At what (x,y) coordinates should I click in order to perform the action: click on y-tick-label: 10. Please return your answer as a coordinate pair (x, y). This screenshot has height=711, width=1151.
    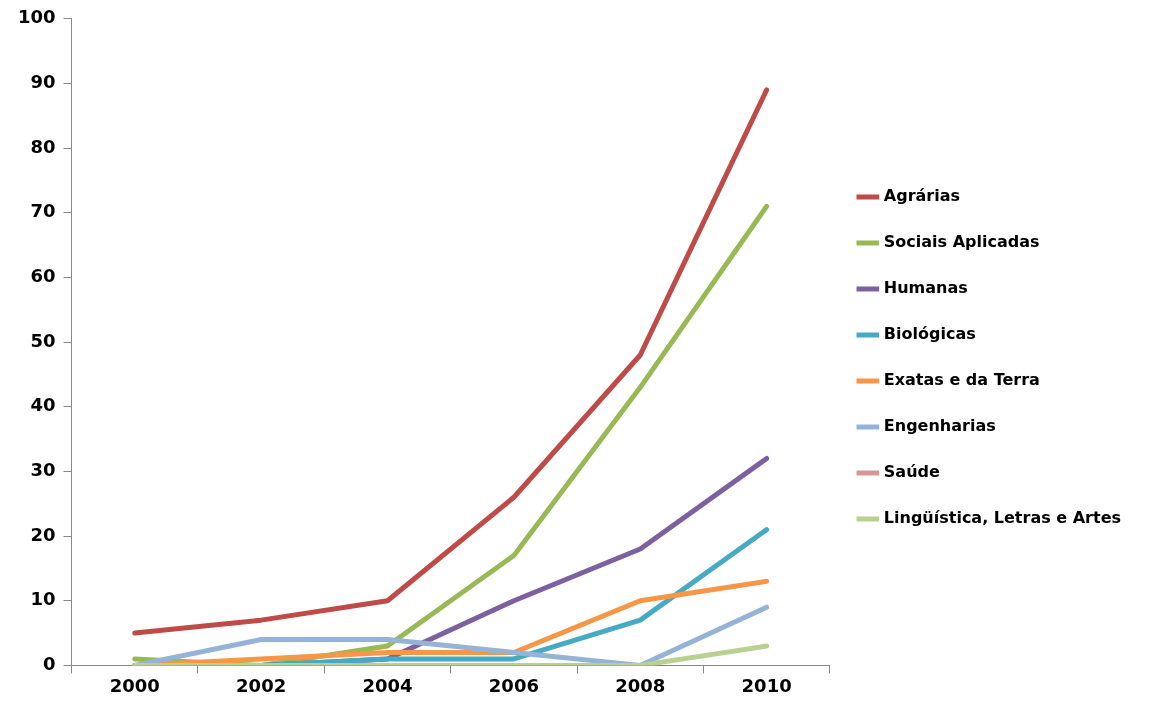
    Looking at the image, I should click on (43, 599).